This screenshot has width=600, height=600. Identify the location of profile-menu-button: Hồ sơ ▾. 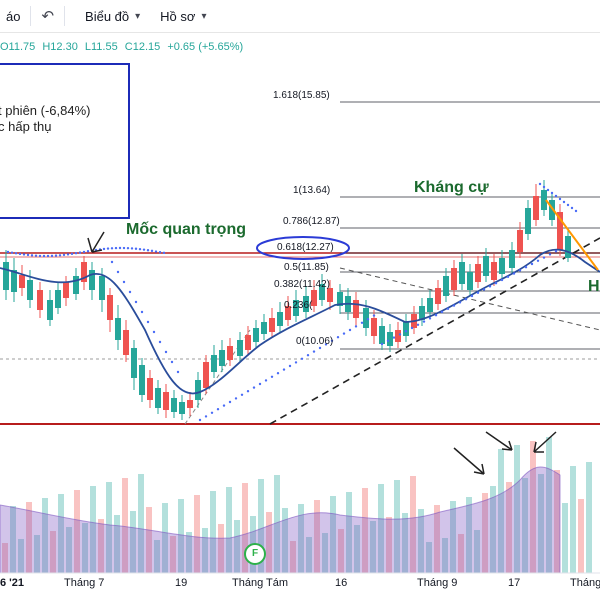
(179, 16).